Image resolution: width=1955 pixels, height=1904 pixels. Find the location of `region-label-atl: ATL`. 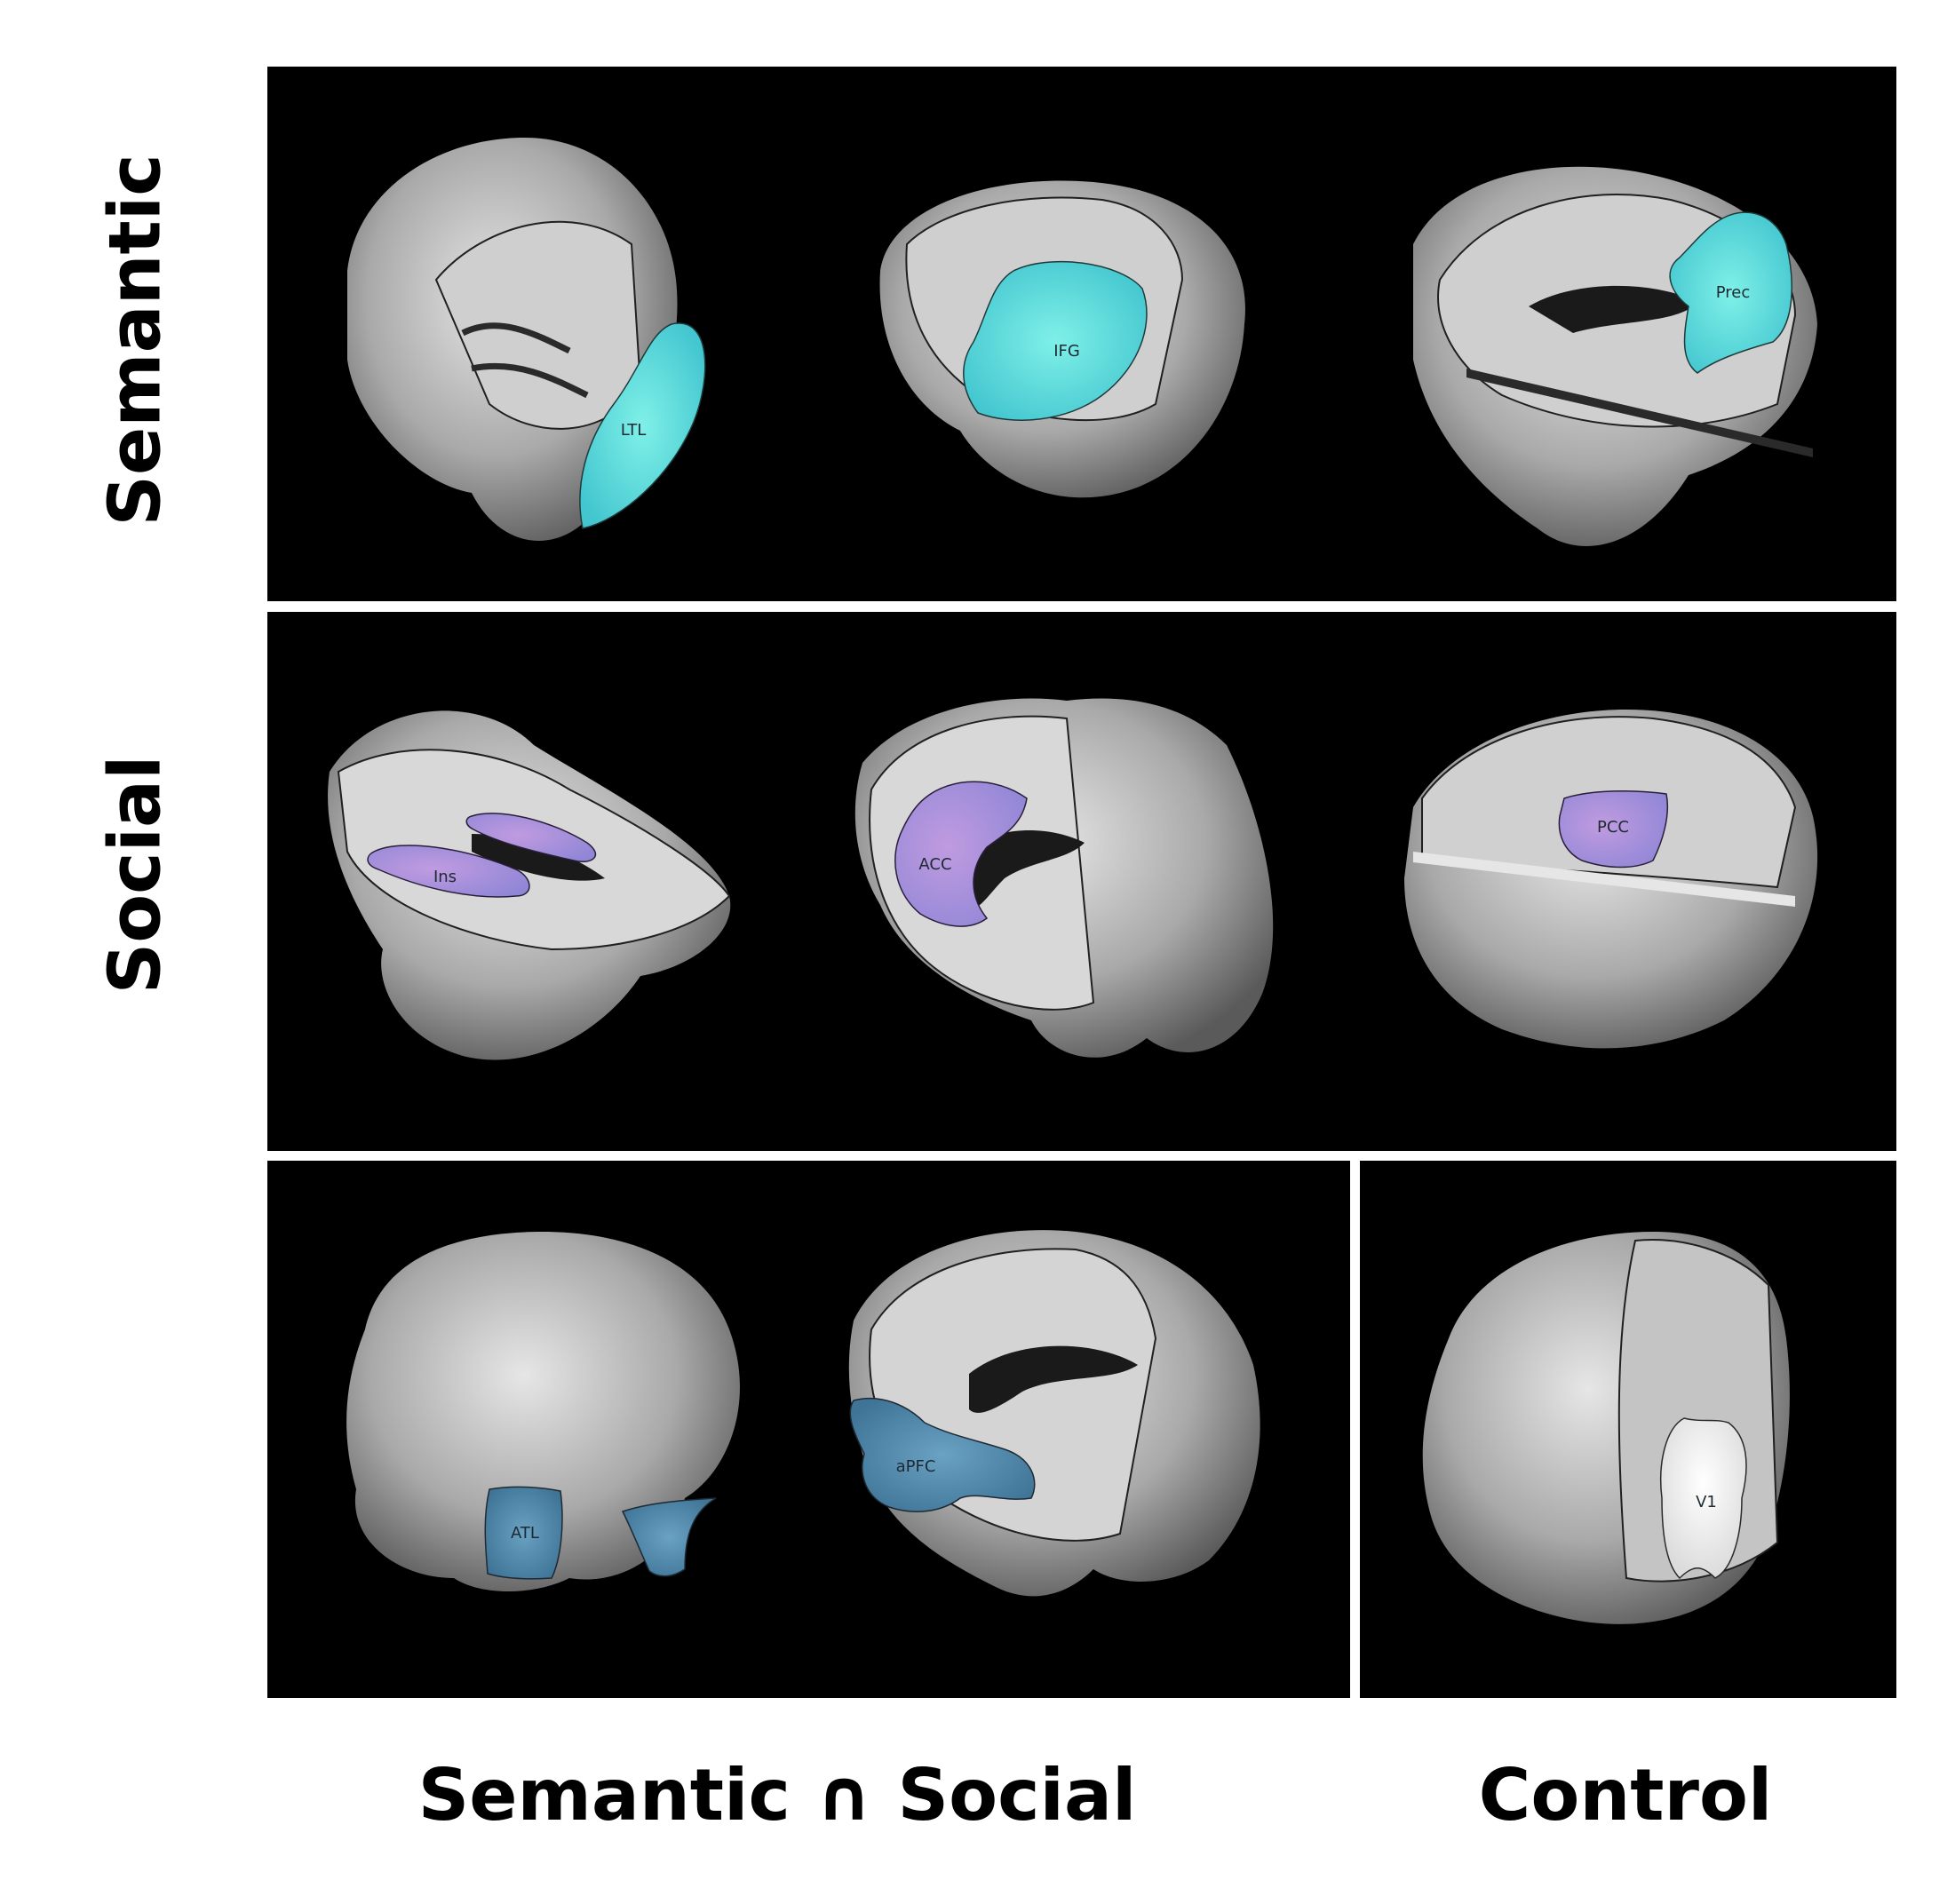

region-label-atl: ATL is located at coordinates (525, 1533).